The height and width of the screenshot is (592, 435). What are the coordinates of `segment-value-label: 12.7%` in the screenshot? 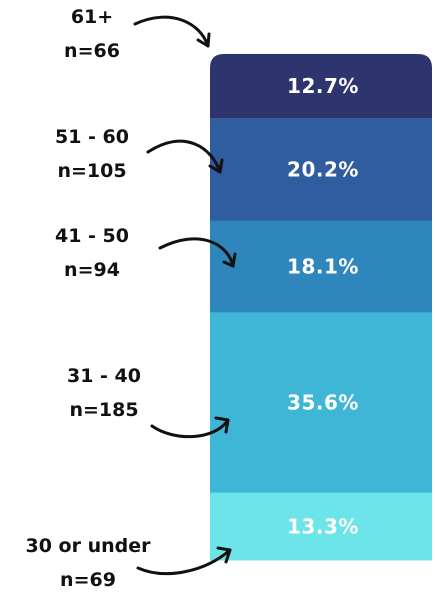 It's located at (323, 86).